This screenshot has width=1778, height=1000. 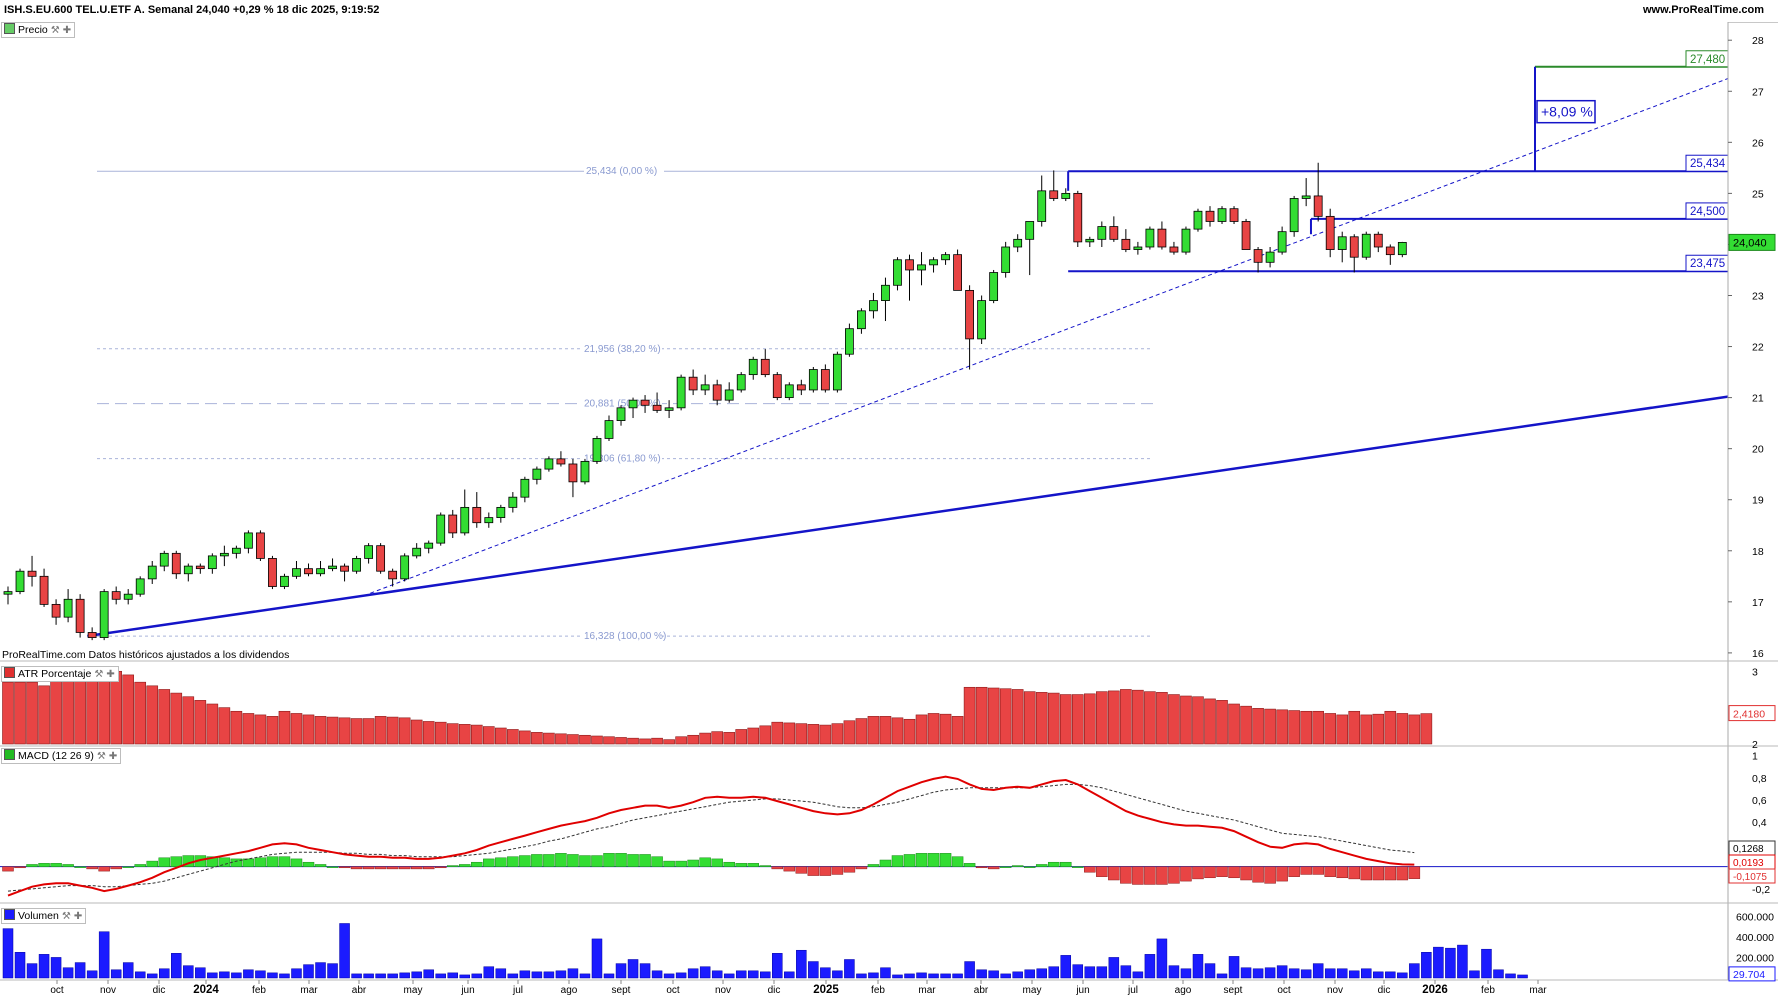 What do you see at coordinates (1755, 672) in the screenshot?
I see `atr-tick-label: 3` at bounding box center [1755, 672].